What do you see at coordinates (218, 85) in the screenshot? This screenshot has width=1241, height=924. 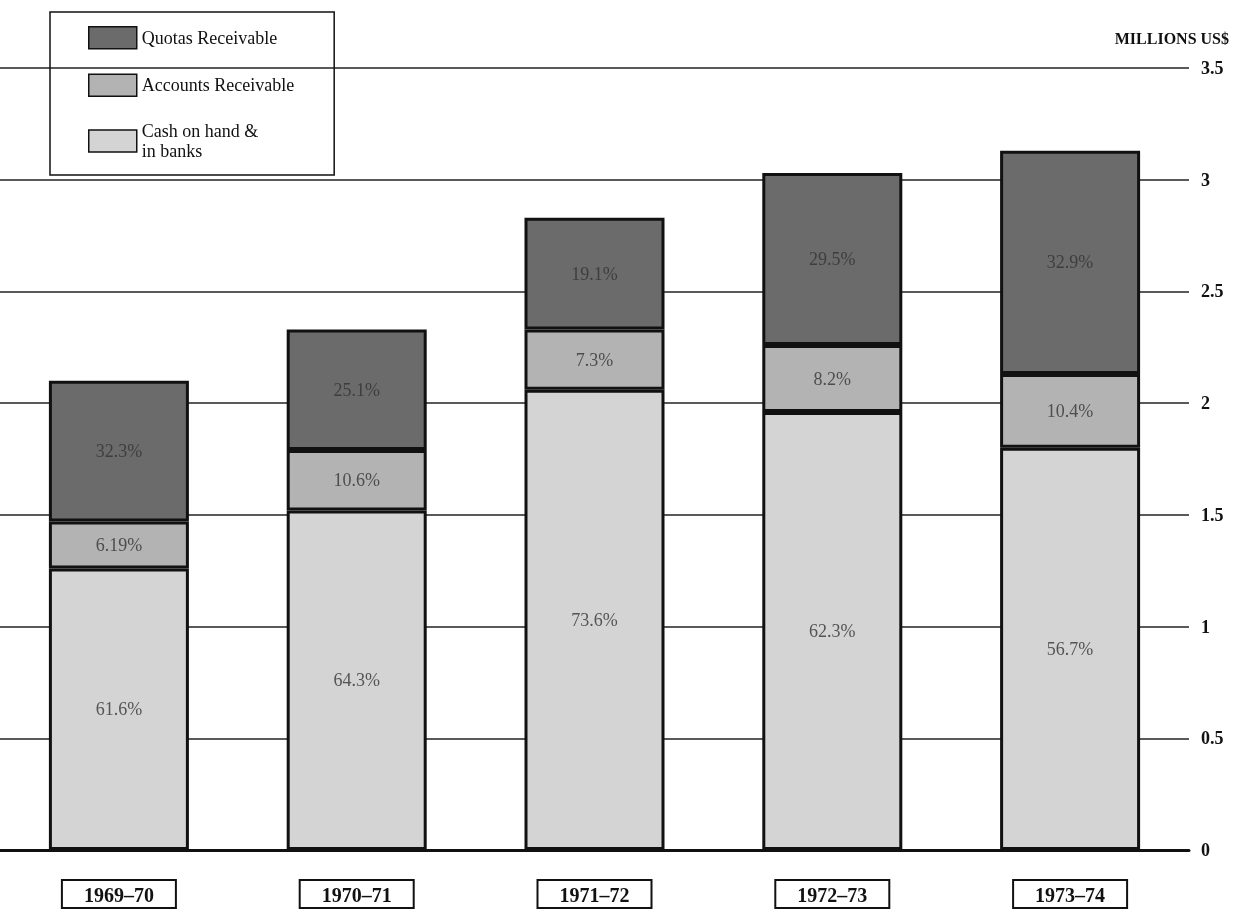 I see `legend-label: Accounts Receivable` at bounding box center [218, 85].